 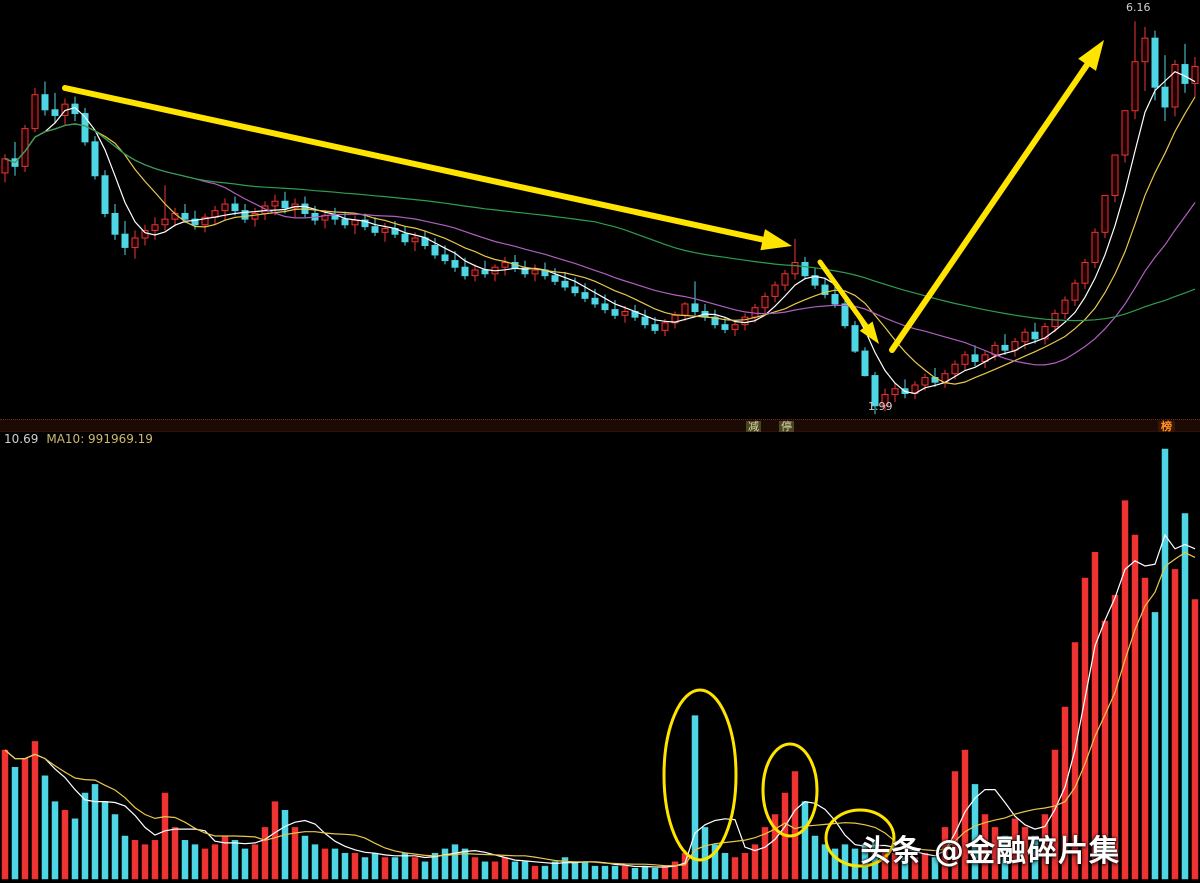 I want to click on volume-ma10-readout: MA10: 991969.19, so click(x=99, y=439).